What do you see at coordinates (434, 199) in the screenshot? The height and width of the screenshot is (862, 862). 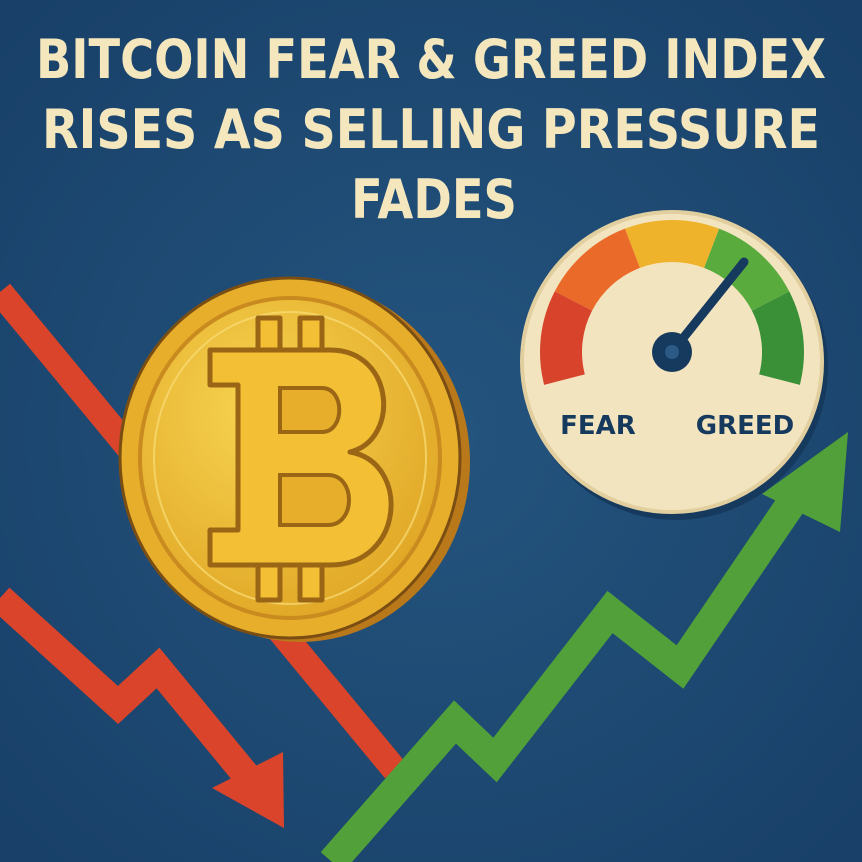 I see `title-line: FADES` at bounding box center [434, 199].